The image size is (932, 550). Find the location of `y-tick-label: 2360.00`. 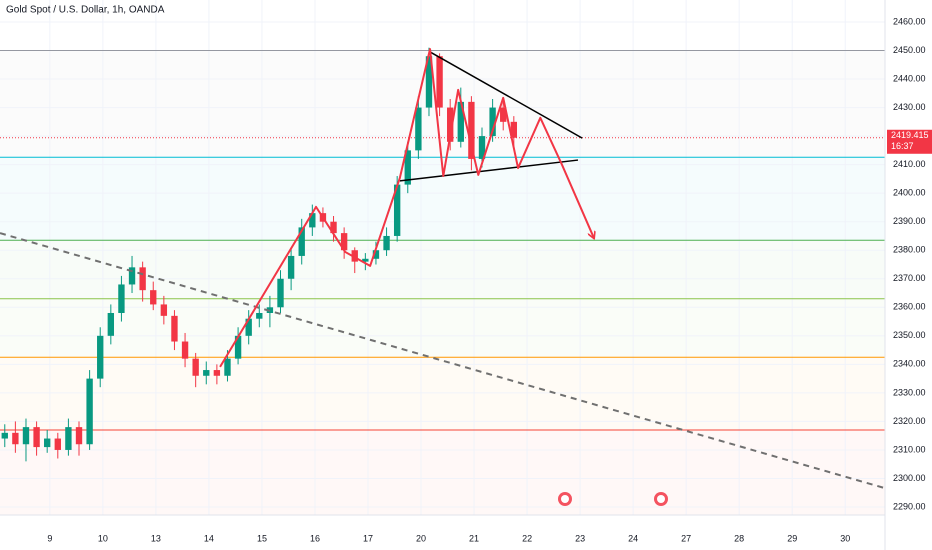

y-tick-label: 2360.00 is located at coordinates (909, 307).